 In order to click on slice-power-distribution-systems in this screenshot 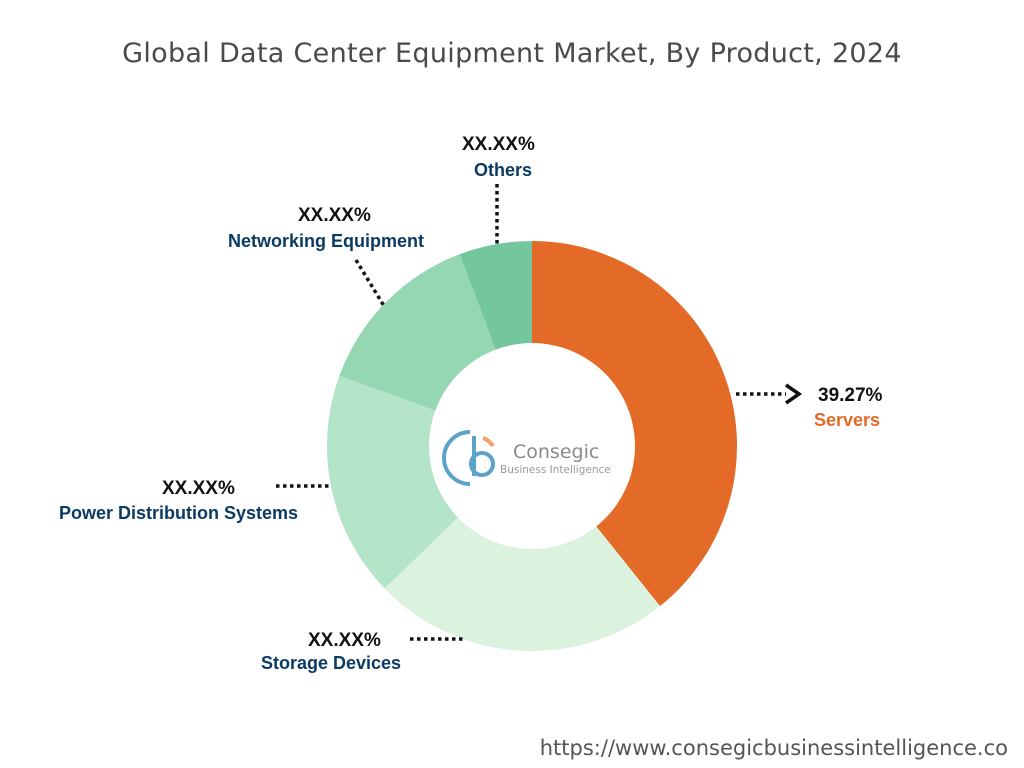, I will do `click(392, 482)`.